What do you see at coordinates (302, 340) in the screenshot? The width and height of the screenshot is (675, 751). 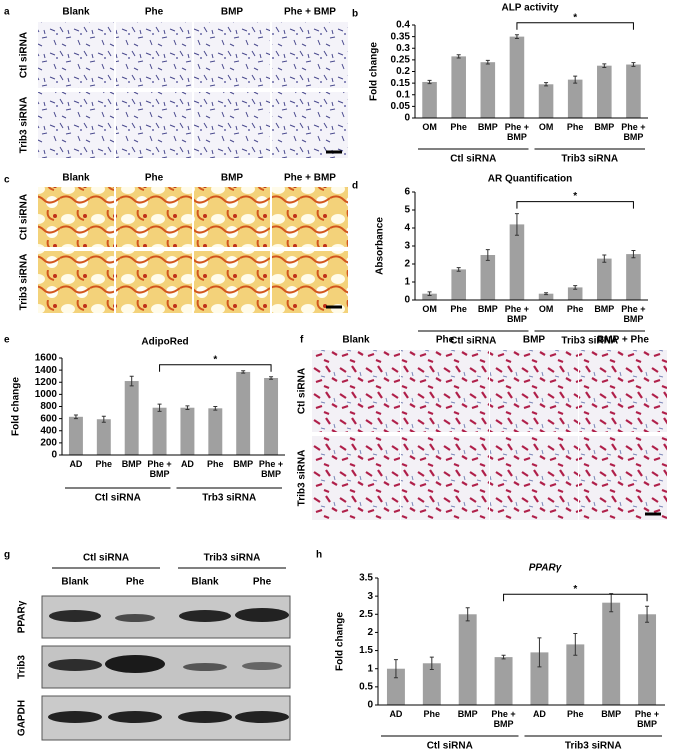 I see `panel-letter: f` at bounding box center [302, 340].